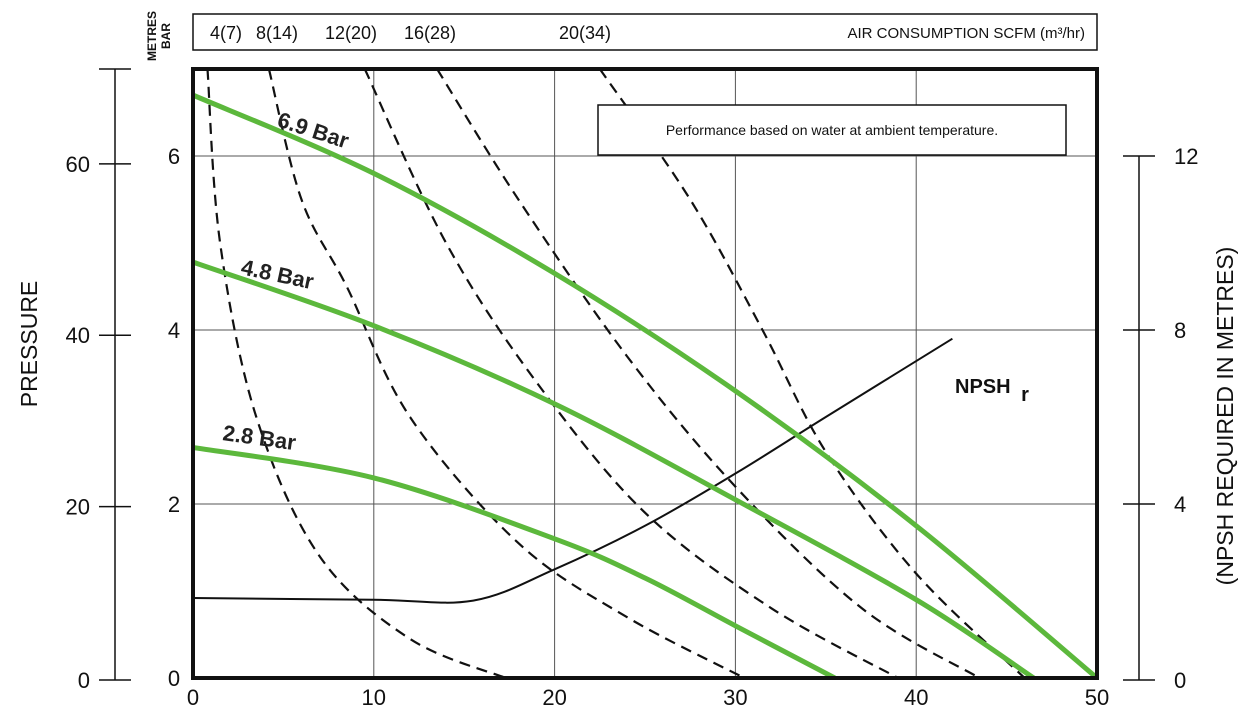 The height and width of the screenshot is (715, 1251). I want to click on npsh-label-main: NPSH, so click(983, 387).